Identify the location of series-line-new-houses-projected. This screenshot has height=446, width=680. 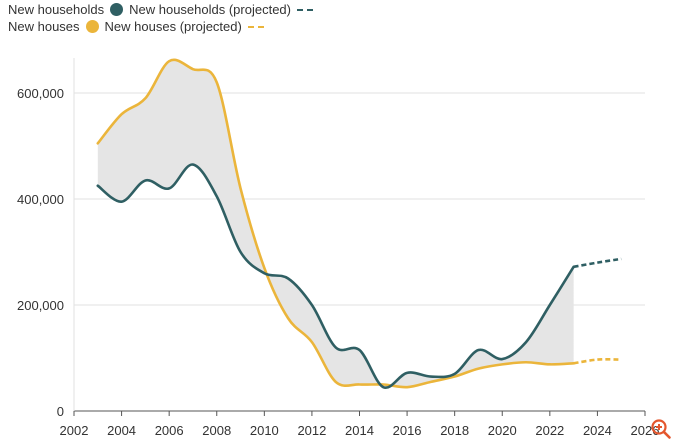
(597, 361).